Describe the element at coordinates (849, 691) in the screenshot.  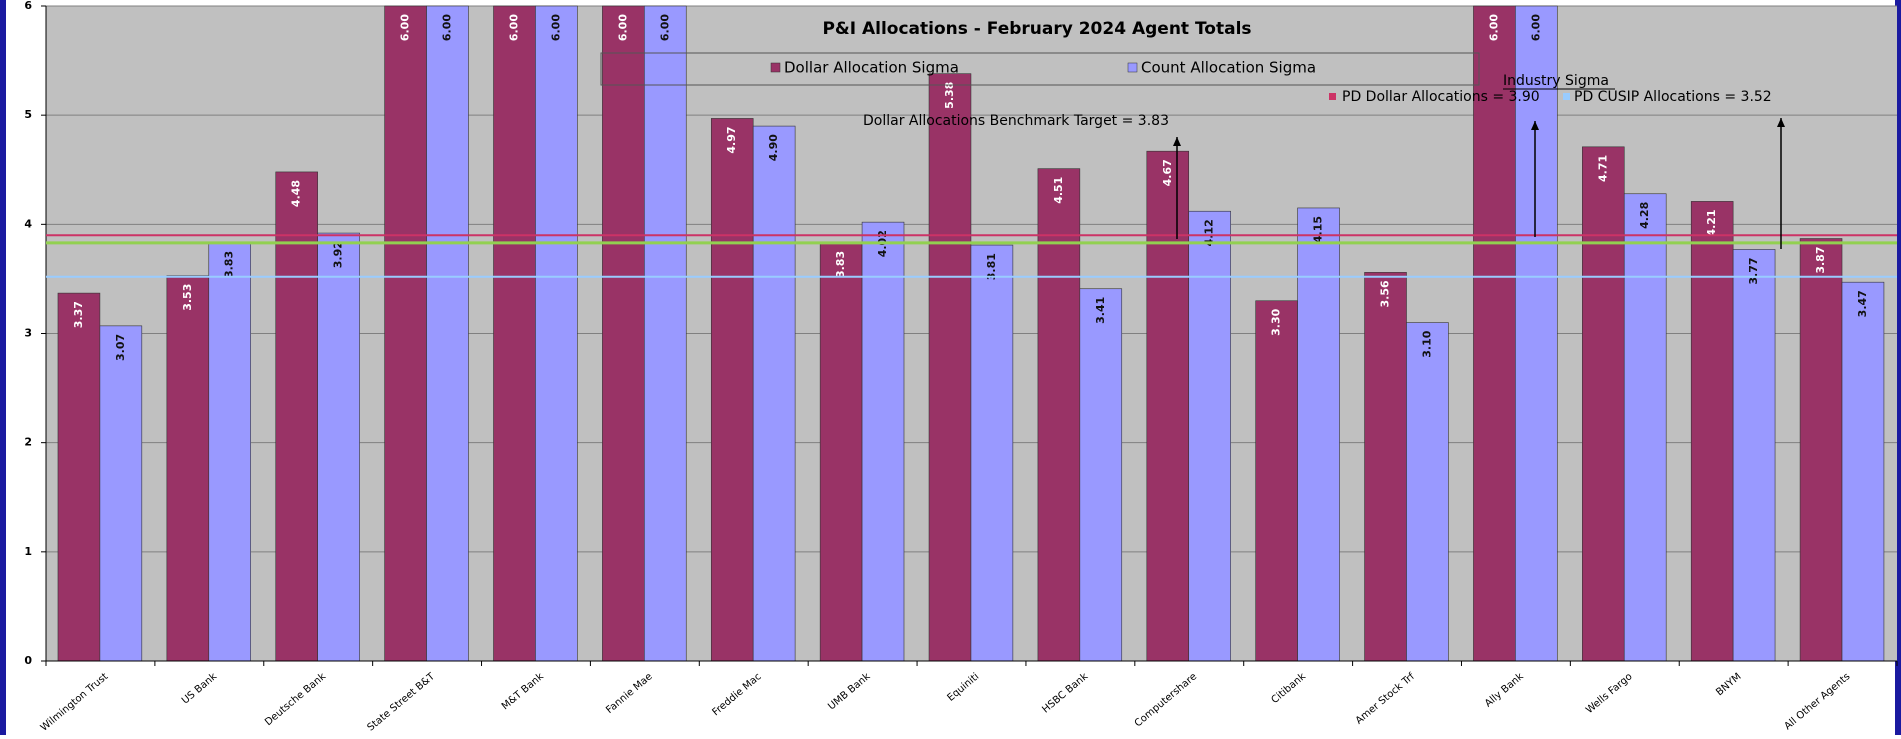
I see `x-tick-label: UMB Bank` at that location.